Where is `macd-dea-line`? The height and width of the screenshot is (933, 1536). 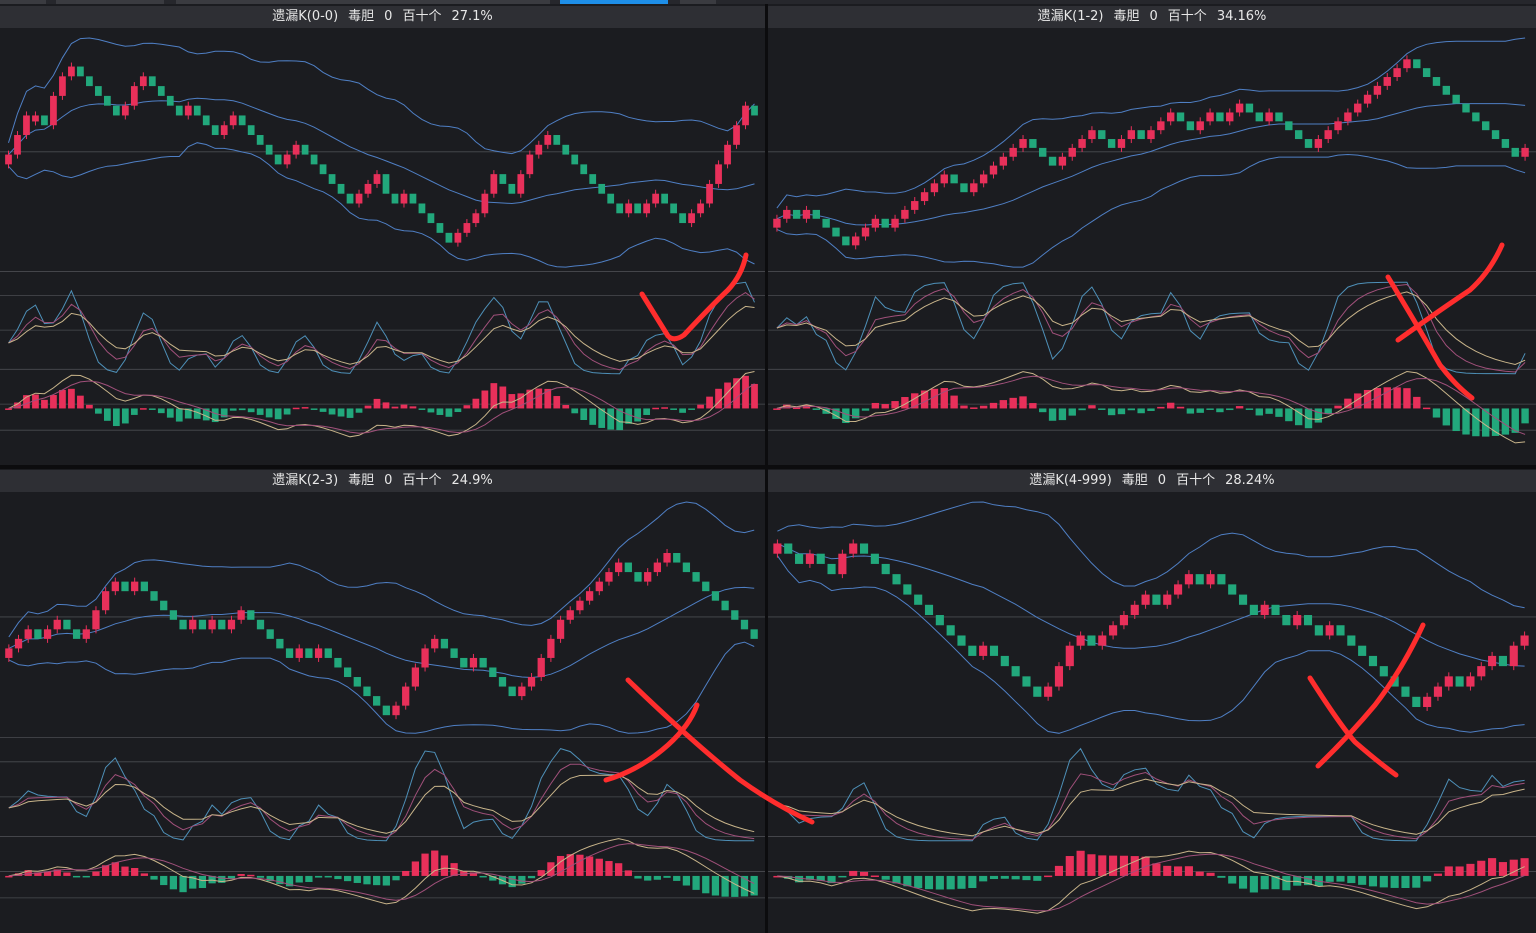 macd-dea-line is located at coordinates (381, 407).